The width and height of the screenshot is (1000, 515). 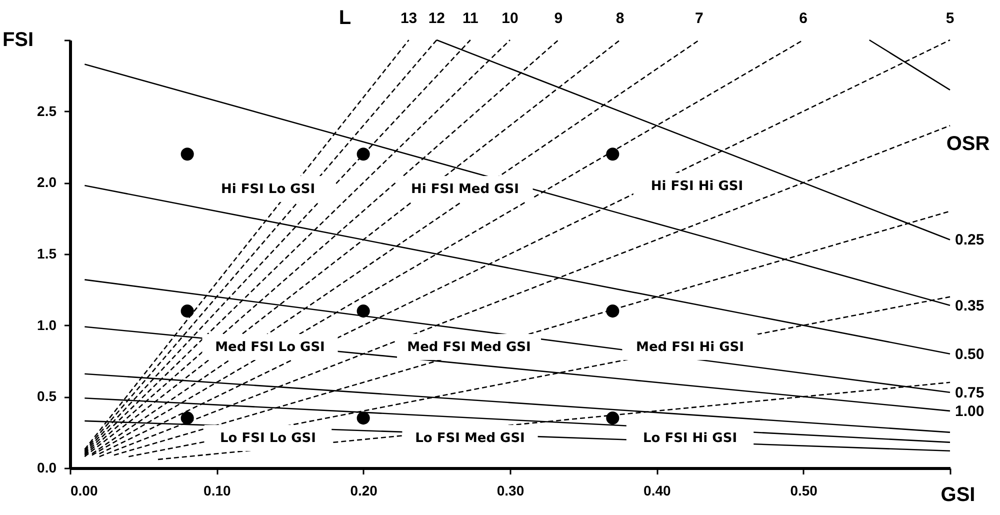 I want to click on series-label: 1.00, so click(x=969, y=411).